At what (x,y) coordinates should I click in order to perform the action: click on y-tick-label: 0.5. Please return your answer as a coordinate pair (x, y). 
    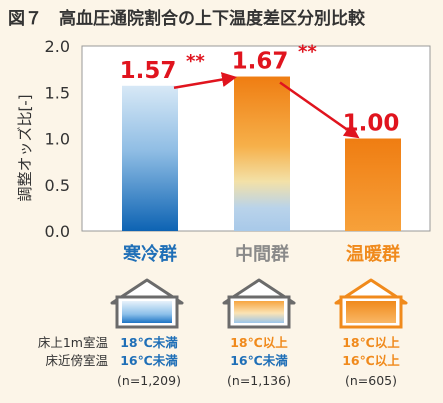
    Looking at the image, I should click on (57, 185).